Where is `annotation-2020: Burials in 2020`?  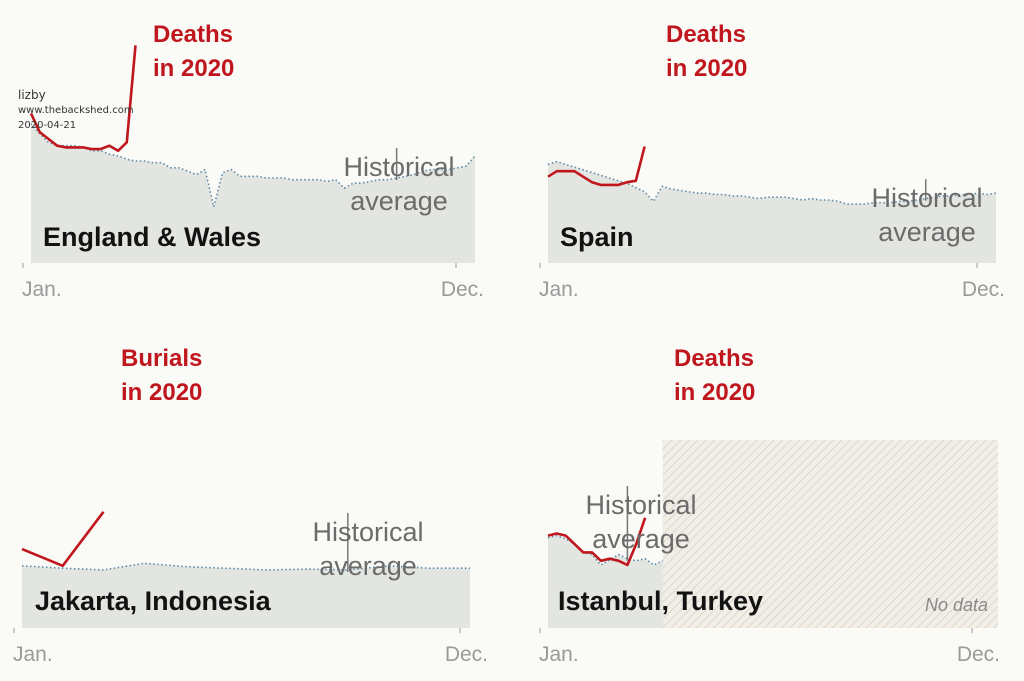 annotation-2020: Burials in 2020 is located at coordinates (161, 375).